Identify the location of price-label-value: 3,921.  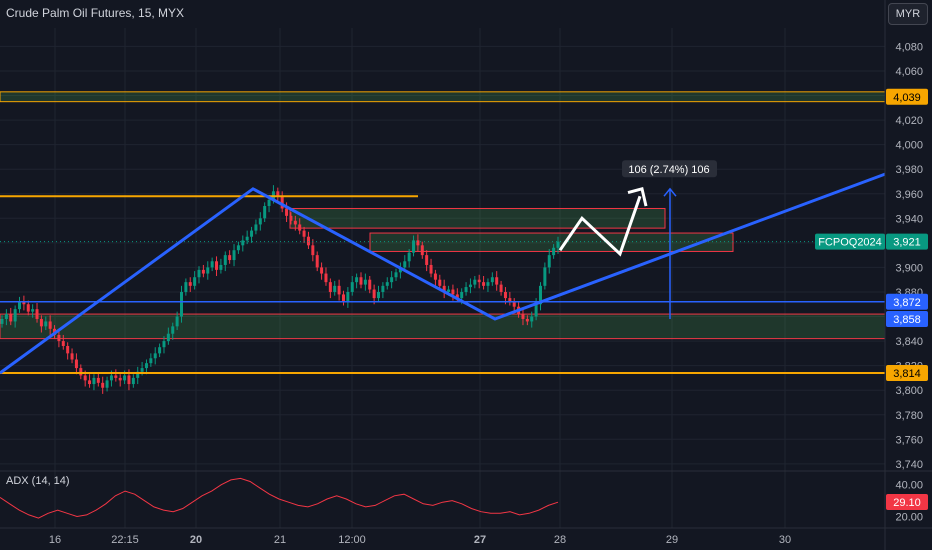
(907, 243).